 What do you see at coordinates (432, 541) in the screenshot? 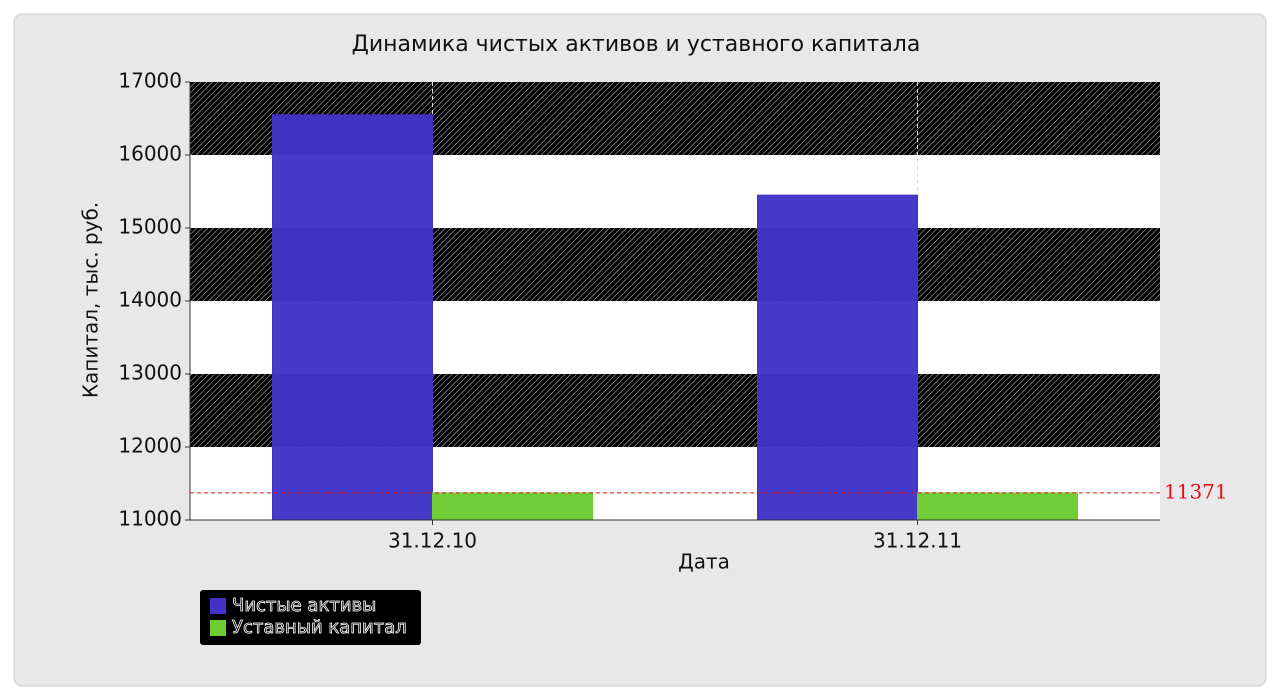
I see `x-tick-label: 31.12.10` at bounding box center [432, 541].